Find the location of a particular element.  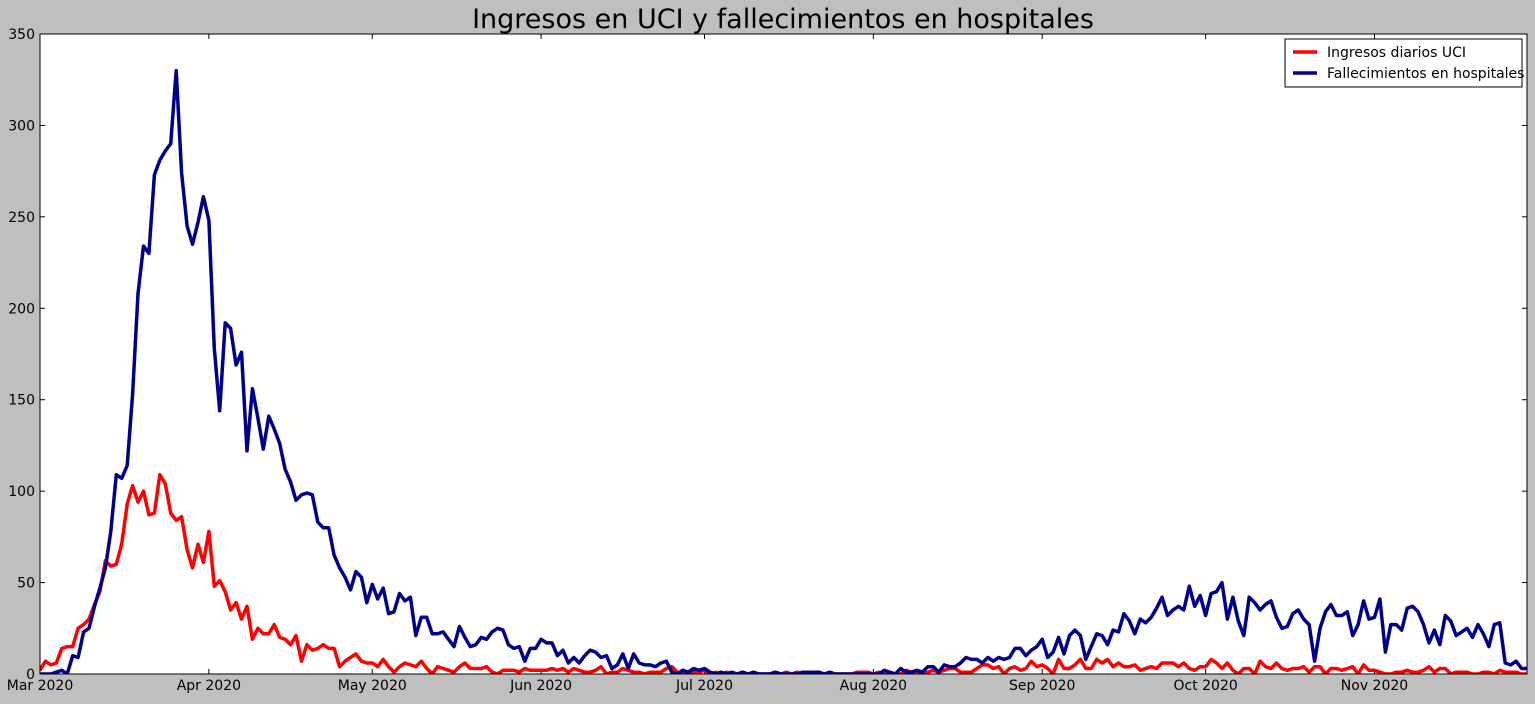

x-tick-label: Apr 2020 is located at coordinates (209, 686).